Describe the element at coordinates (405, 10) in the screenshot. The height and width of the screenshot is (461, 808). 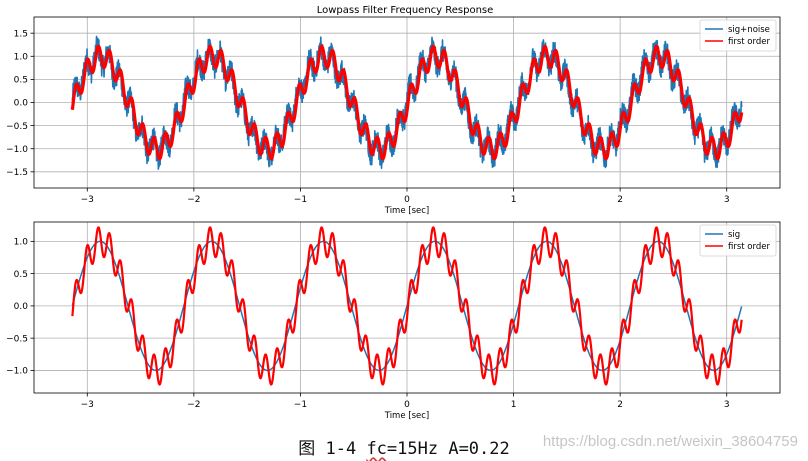
I see `chart-title: Lowpass Filter Frequency Response` at that location.